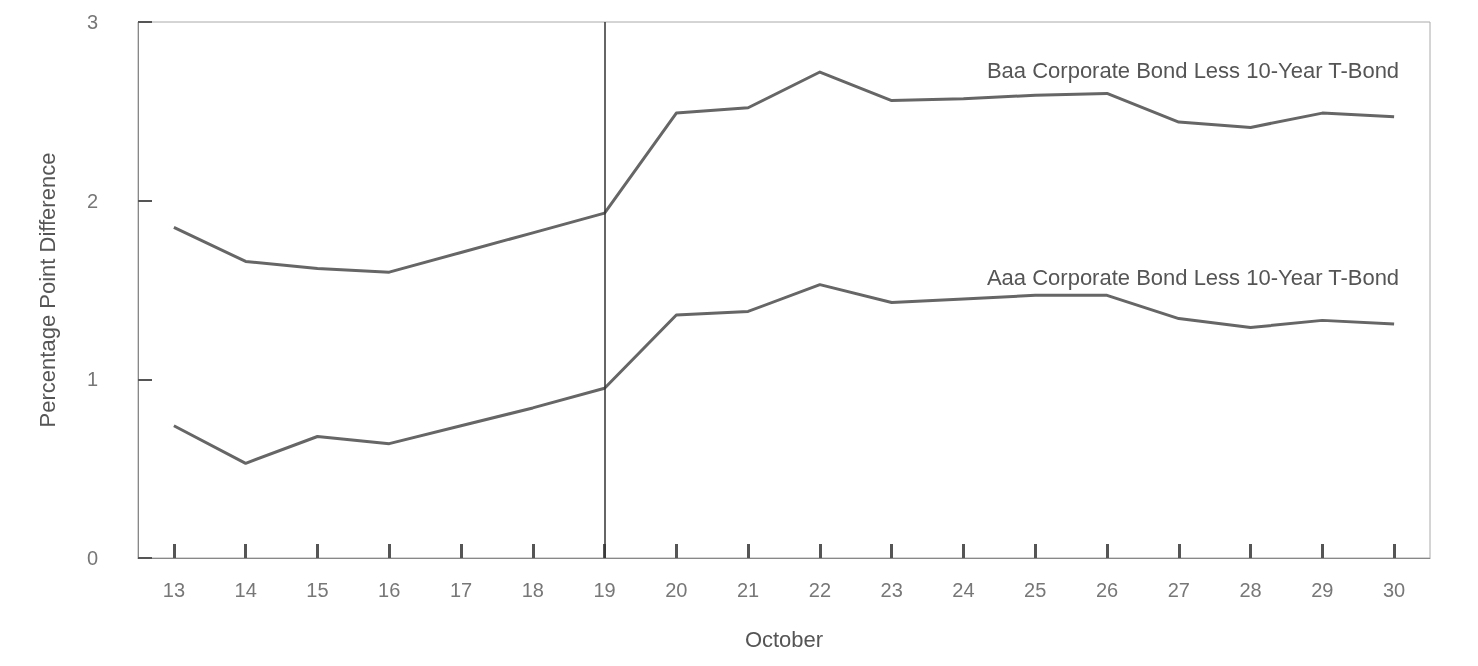 Image resolution: width=1478 pixels, height=666 pixels. What do you see at coordinates (532, 590) in the screenshot?
I see `x-tick-label: 18` at bounding box center [532, 590].